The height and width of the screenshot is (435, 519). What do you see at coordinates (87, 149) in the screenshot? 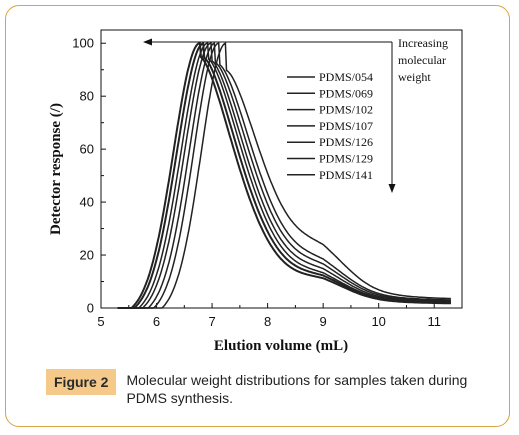
I see `y-tick-label: 60` at bounding box center [87, 149].